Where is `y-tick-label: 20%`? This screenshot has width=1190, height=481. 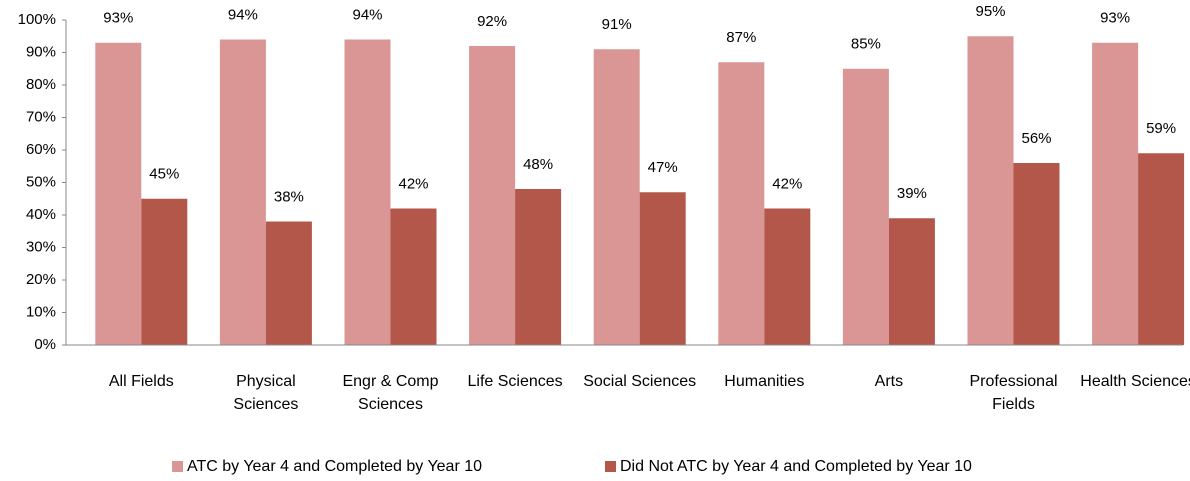 y-tick-label: 20% is located at coordinates (41, 279).